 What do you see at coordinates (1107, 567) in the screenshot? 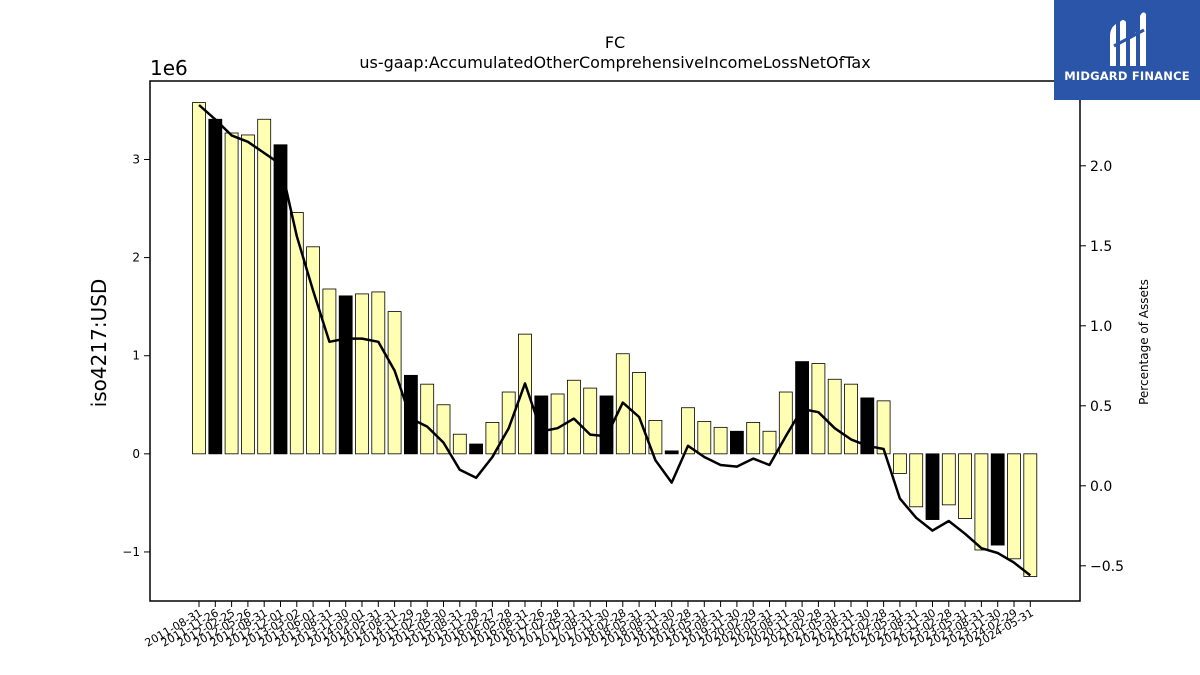
I see `y2-tick-label: −0.5` at bounding box center [1107, 567].